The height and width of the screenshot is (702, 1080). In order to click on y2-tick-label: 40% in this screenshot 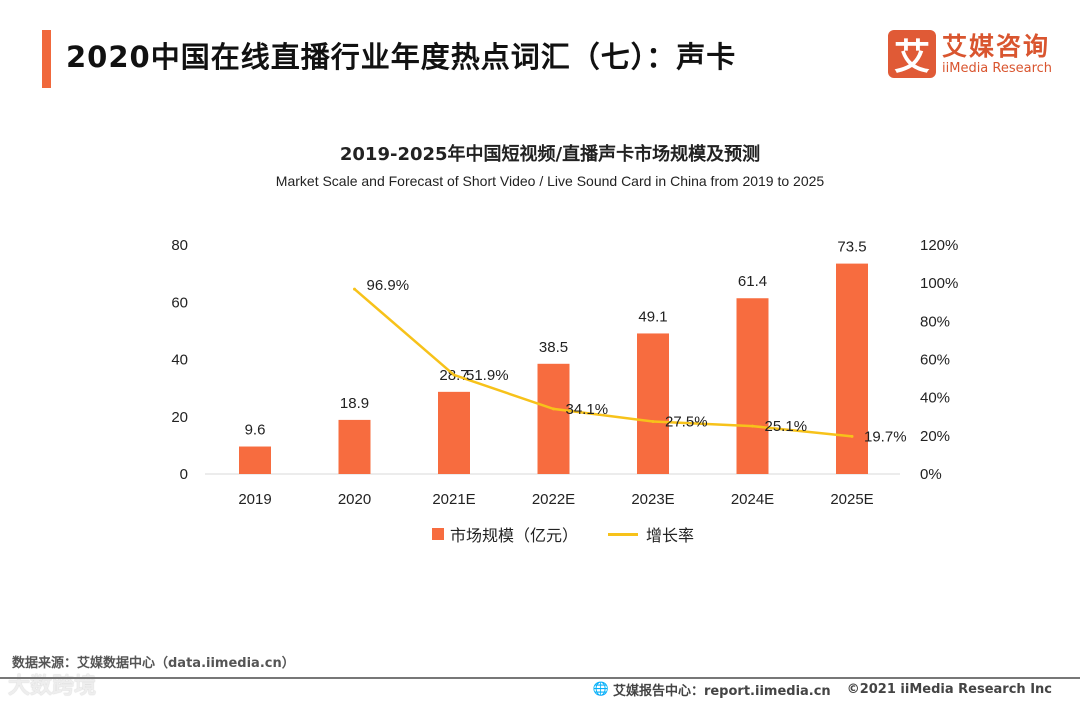, I will do `click(935, 398)`.